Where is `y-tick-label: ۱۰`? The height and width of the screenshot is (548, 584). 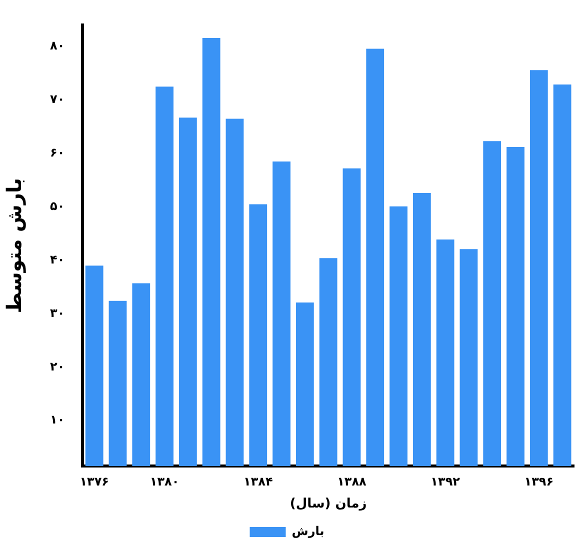
y-tick-label: ۱۰ is located at coordinates (57, 419).